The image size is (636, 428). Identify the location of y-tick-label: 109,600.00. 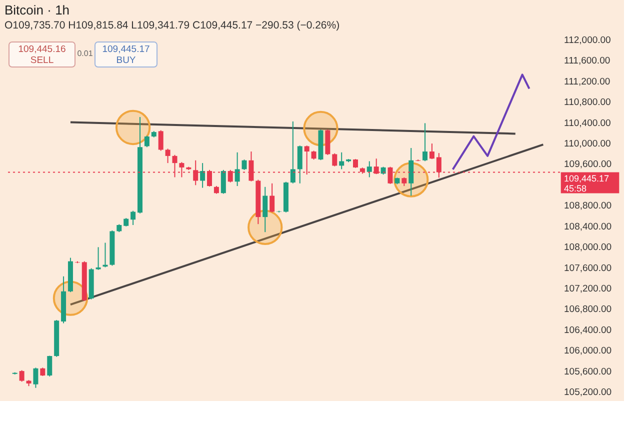
(588, 164).